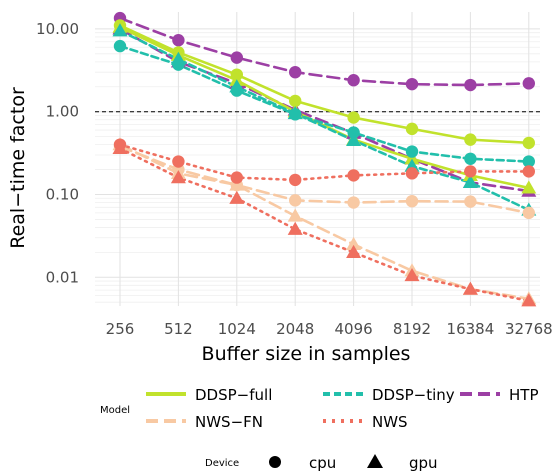 The width and height of the screenshot is (555, 472). Describe the element at coordinates (295, 329) in the screenshot. I see `x-tick-label: 2048` at that location.